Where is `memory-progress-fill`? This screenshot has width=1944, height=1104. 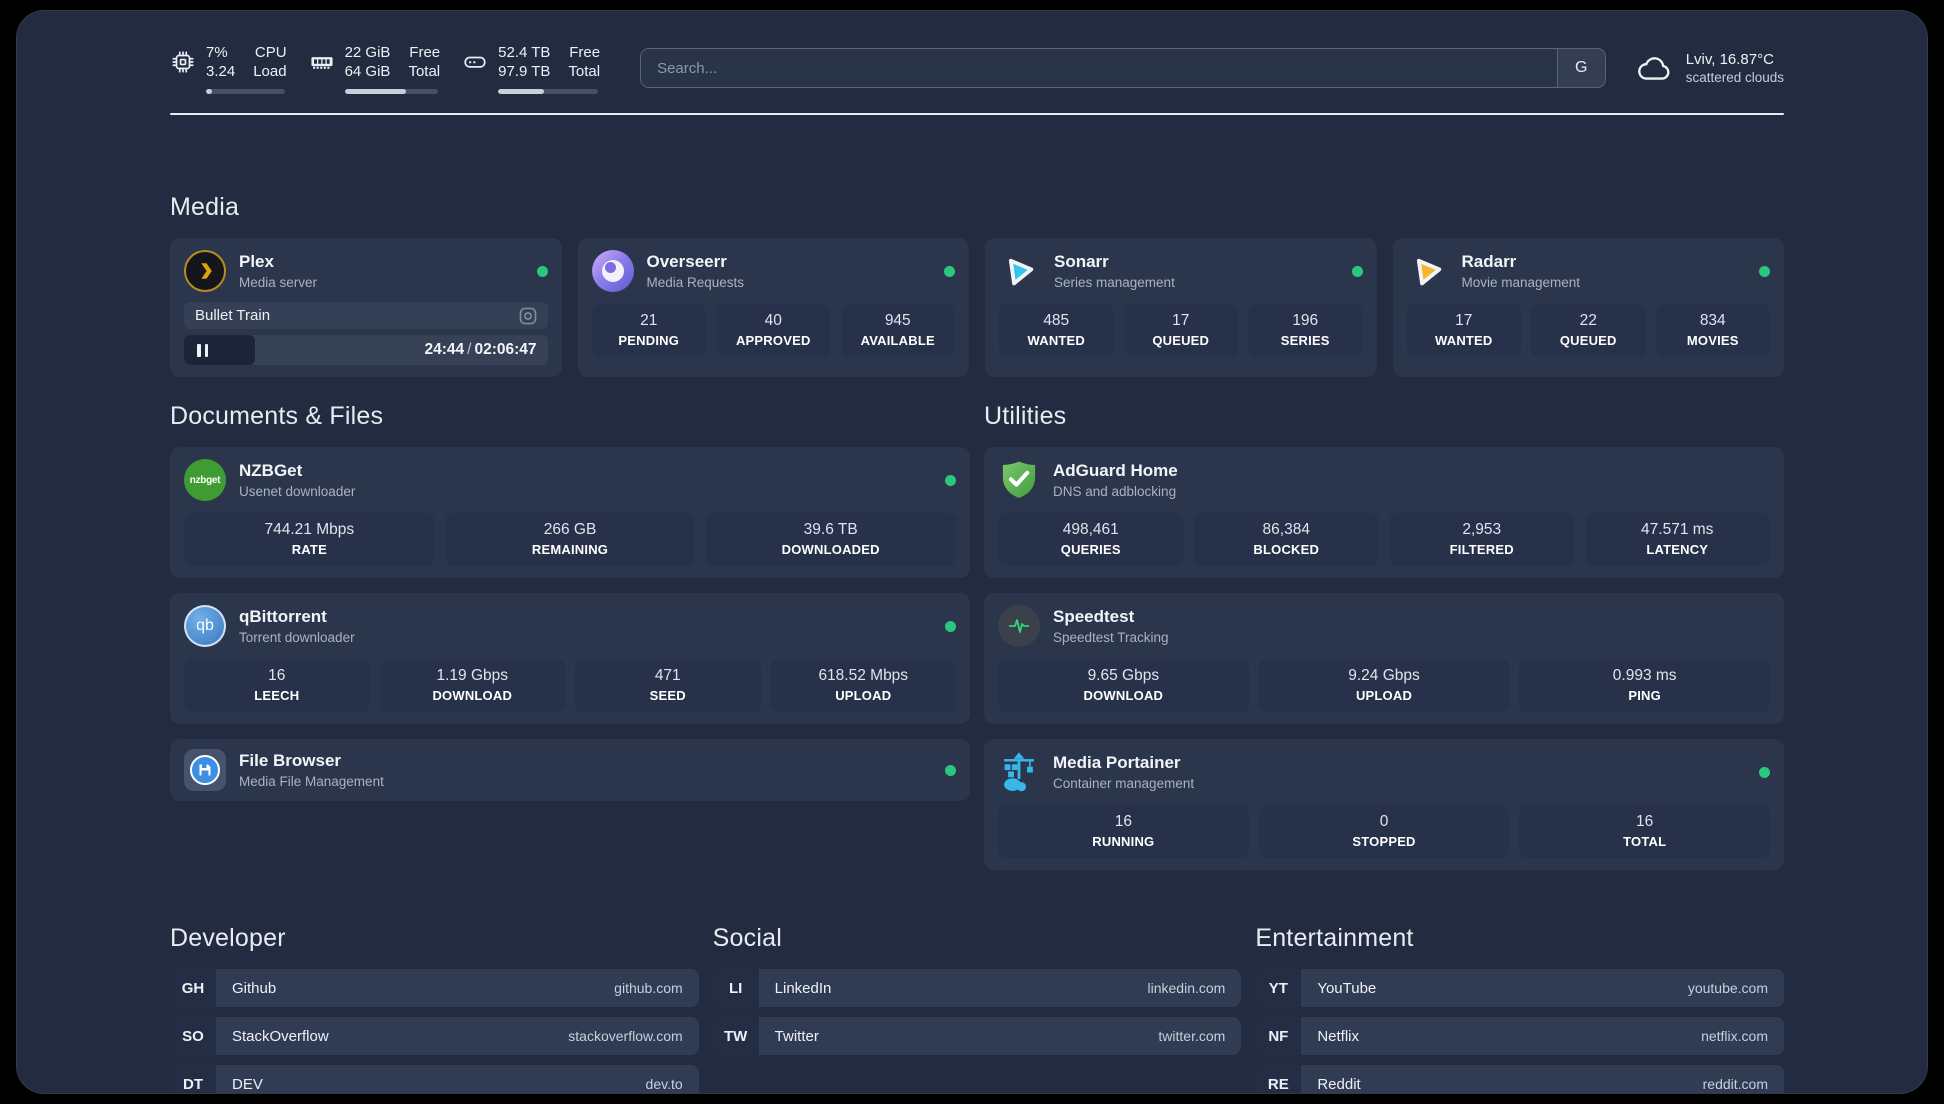
memory-progress-fill is located at coordinates (375, 91).